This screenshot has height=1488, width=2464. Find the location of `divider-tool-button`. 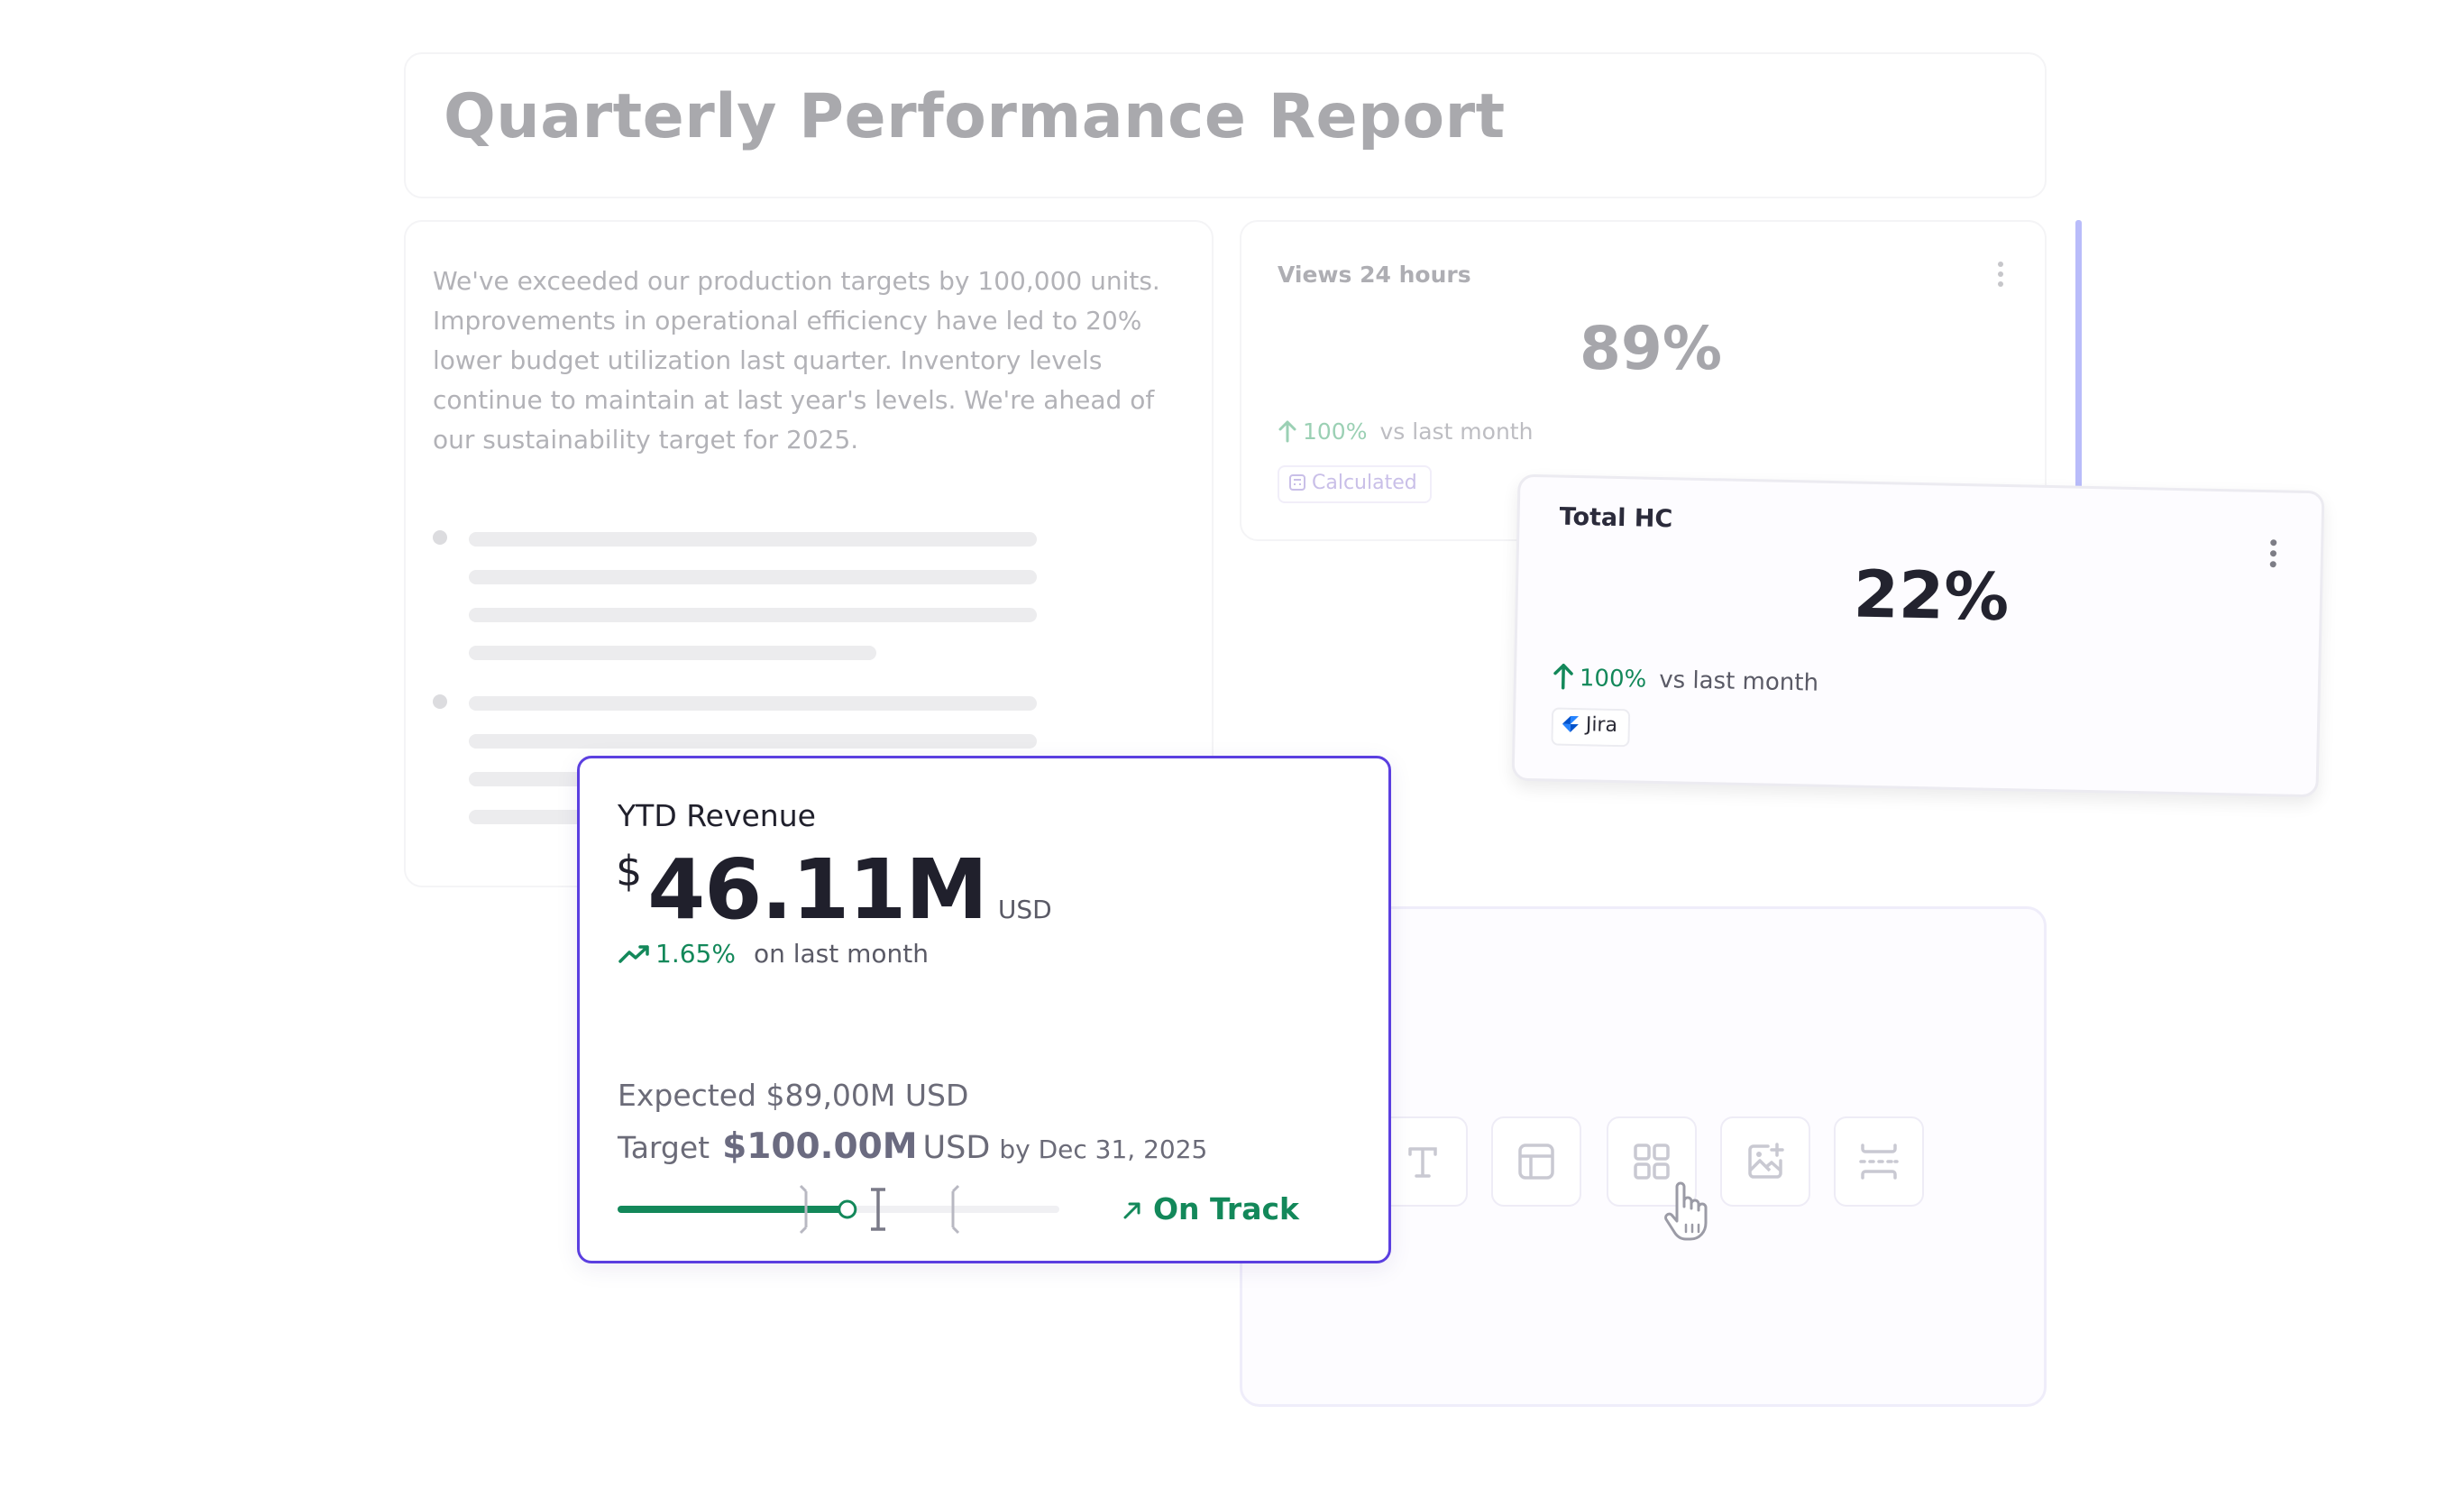

divider-tool-button is located at coordinates (1879, 1161).